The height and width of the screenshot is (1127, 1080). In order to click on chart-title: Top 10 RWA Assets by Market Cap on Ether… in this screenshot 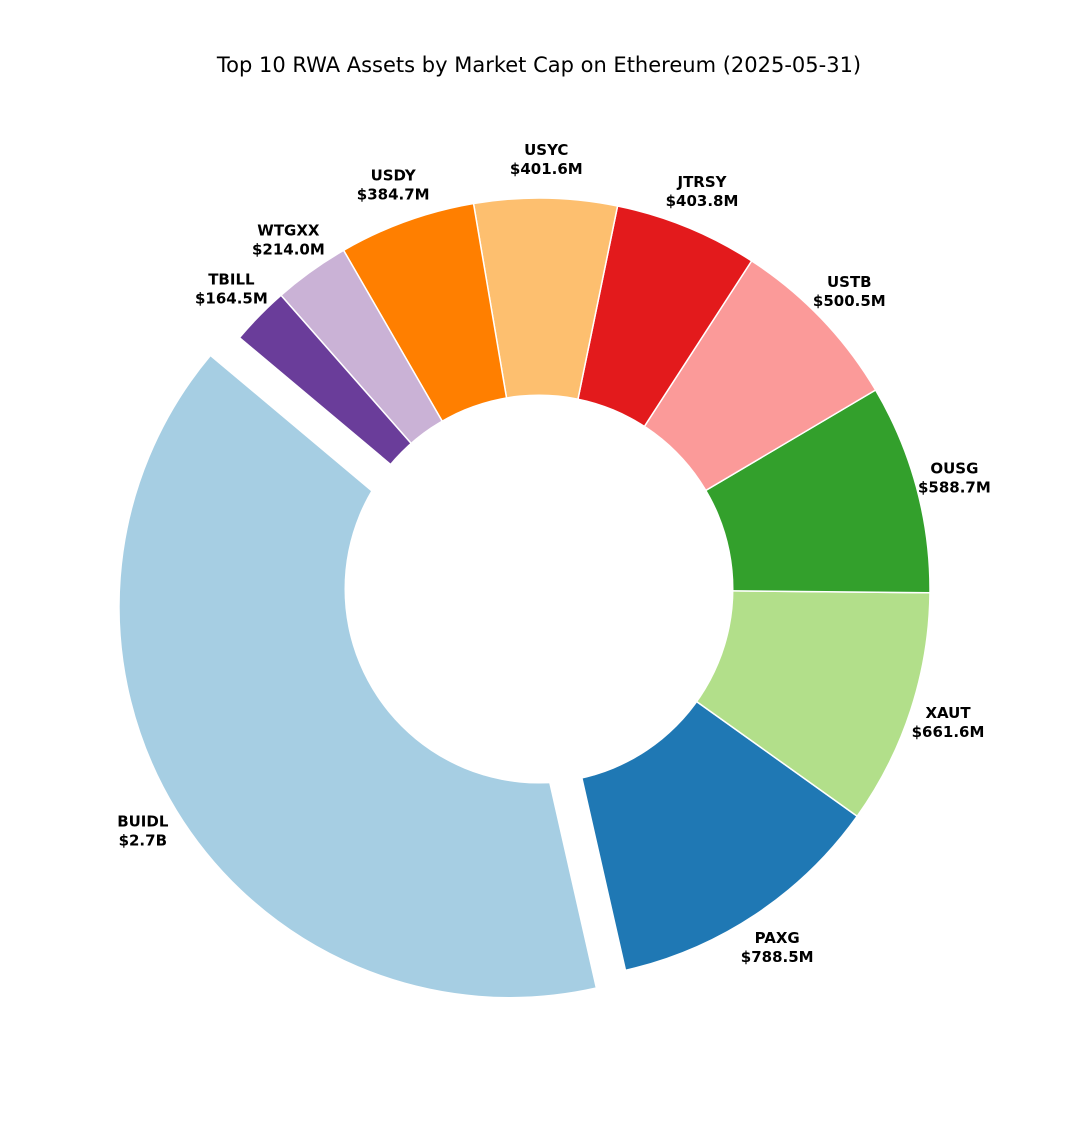, I will do `click(538, 65)`.